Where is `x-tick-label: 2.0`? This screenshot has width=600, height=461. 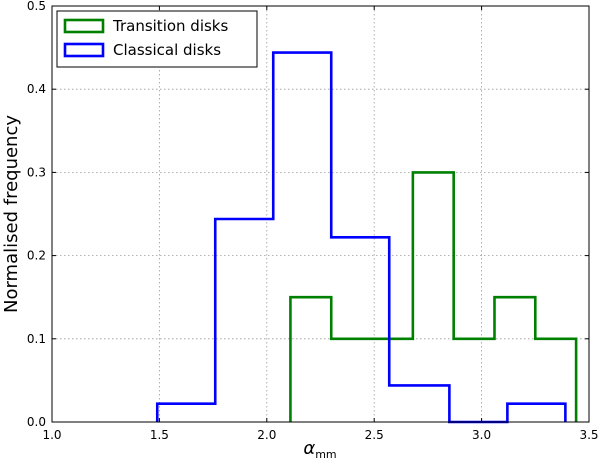
x-tick-label: 2.0 is located at coordinates (266, 435).